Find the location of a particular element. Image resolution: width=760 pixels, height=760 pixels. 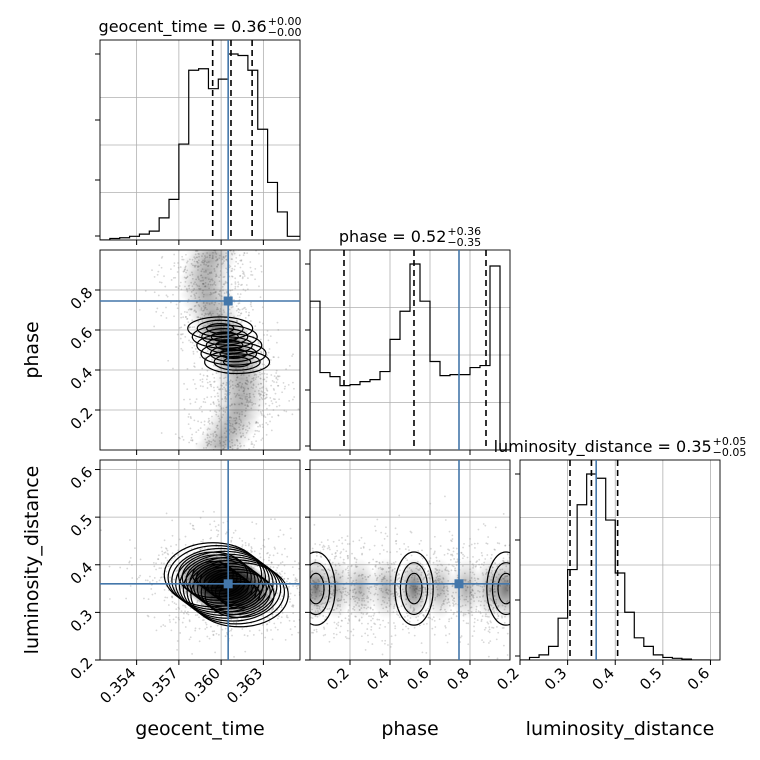

xtick-label-luminosity_distance: 0.6 is located at coordinates (699, 679).